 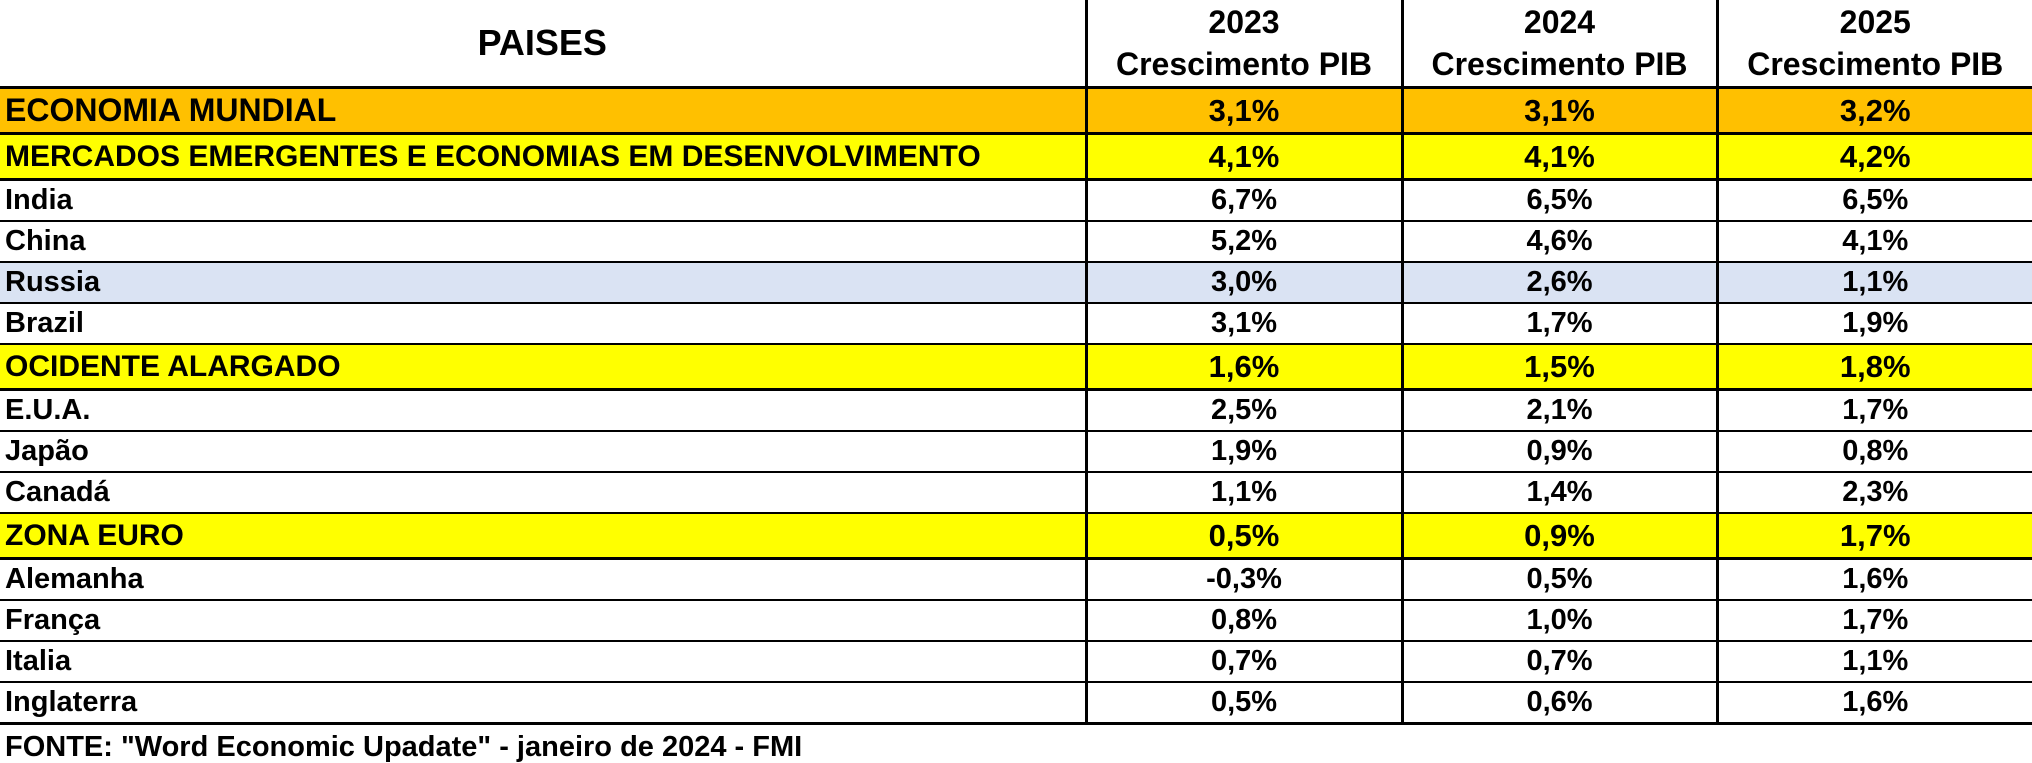 What do you see at coordinates (543, 242) in the screenshot?
I see `country-name-cell: China` at bounding box center [543, 242].